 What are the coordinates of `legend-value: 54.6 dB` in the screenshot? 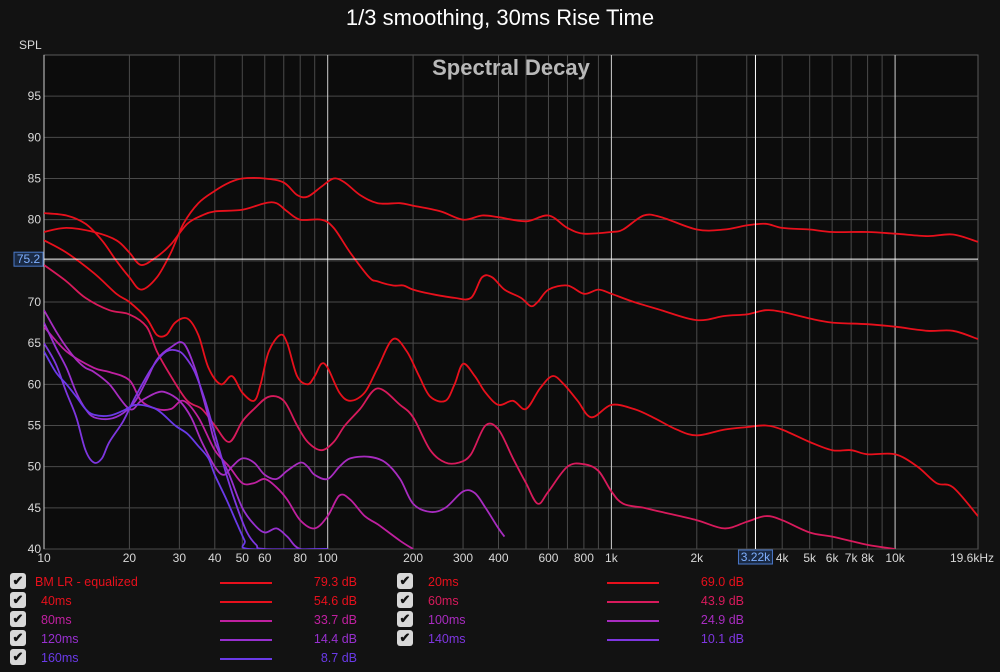 It's located at (335, 601).